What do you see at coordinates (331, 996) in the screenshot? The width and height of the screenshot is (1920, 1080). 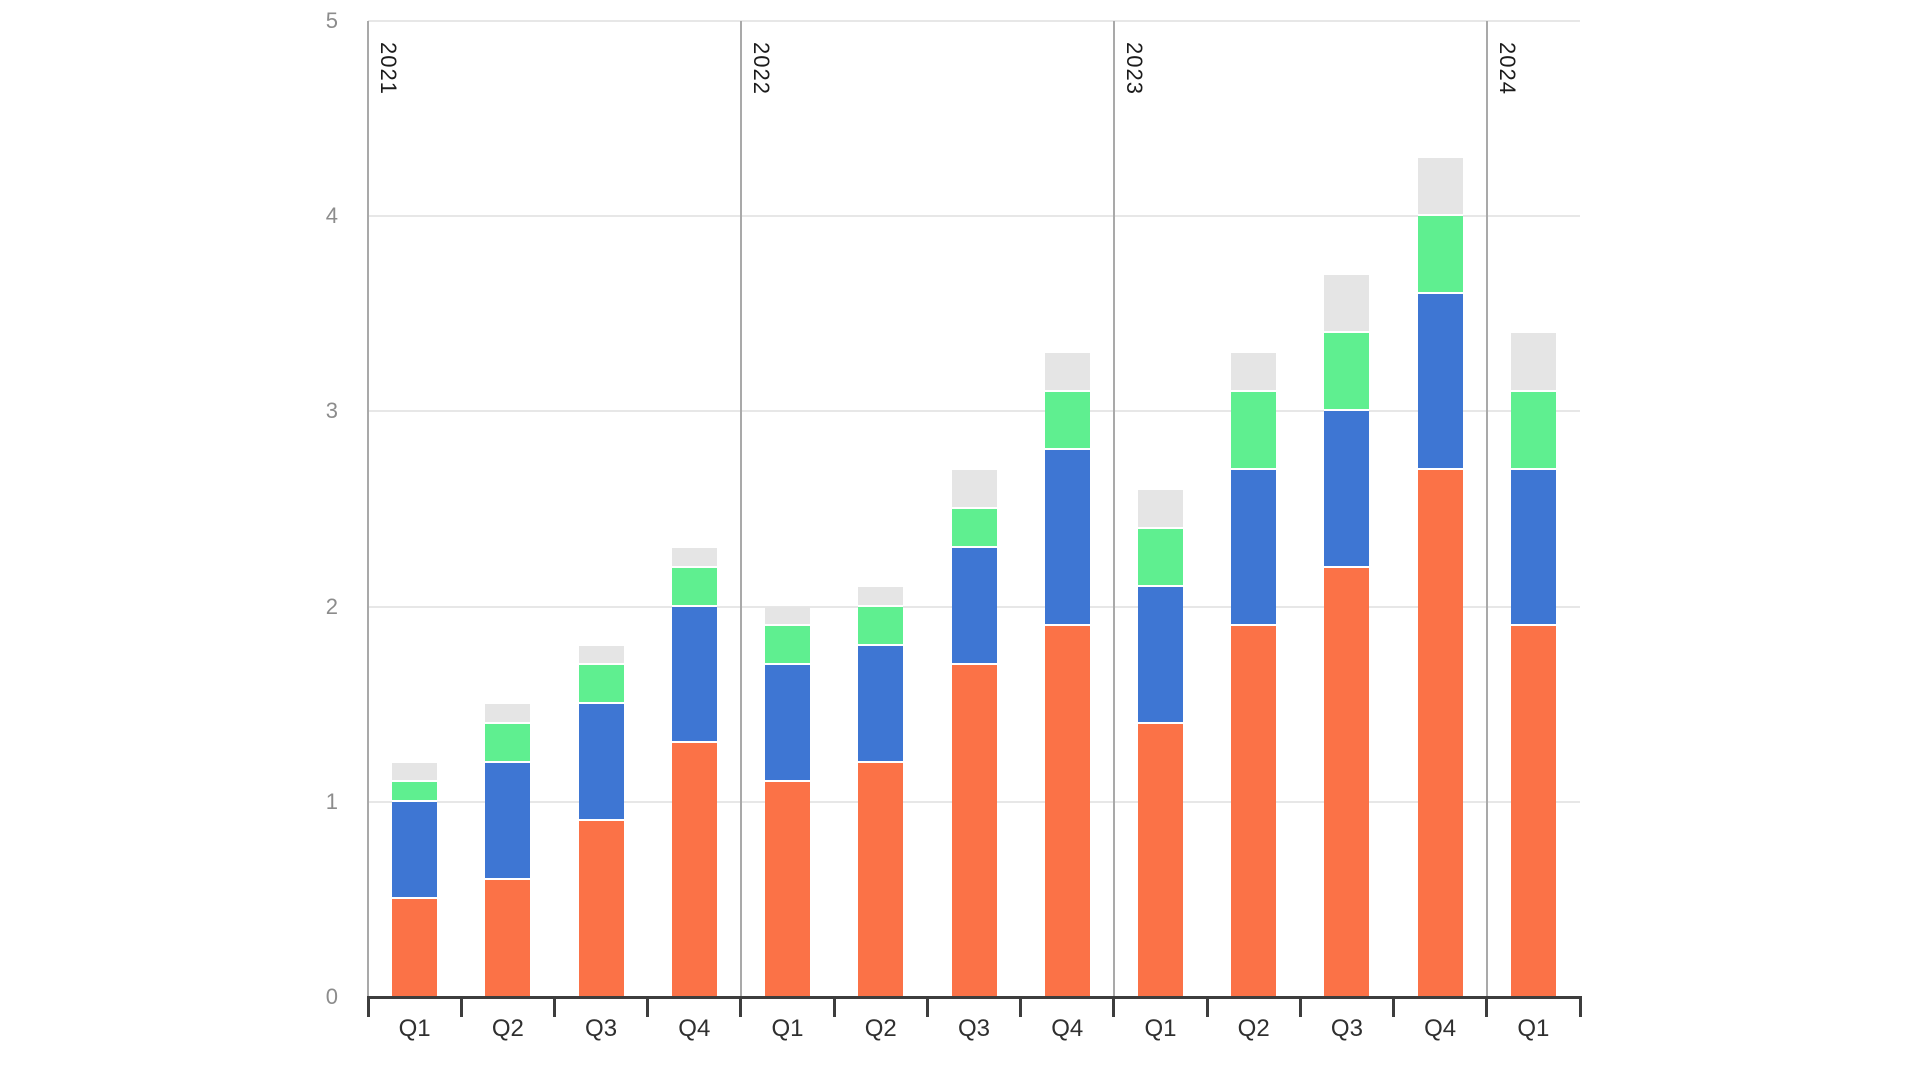 I see `y-axis-tick-label: 0` at bounding box center [331, 996].